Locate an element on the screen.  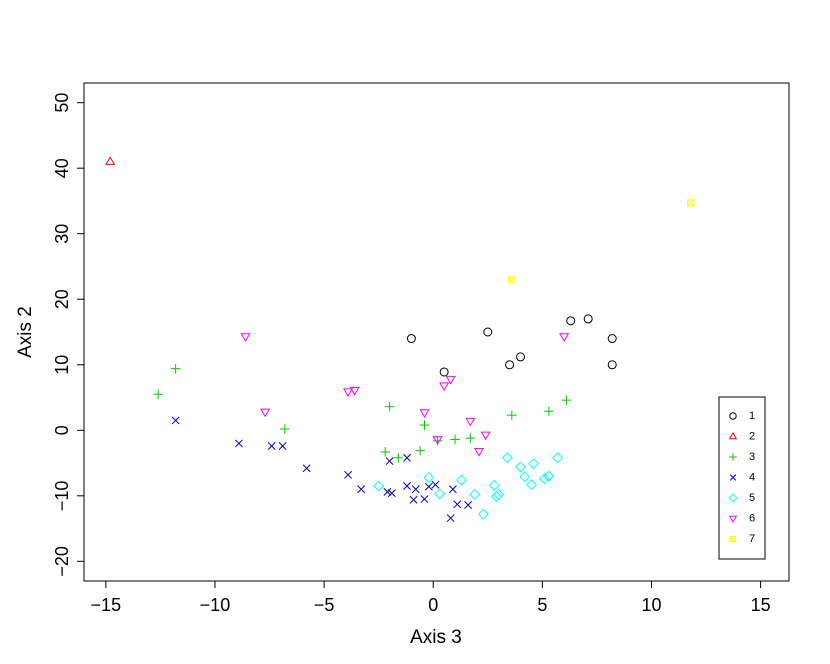
y-tick-label: −10 is located at coordinates (62, 496).